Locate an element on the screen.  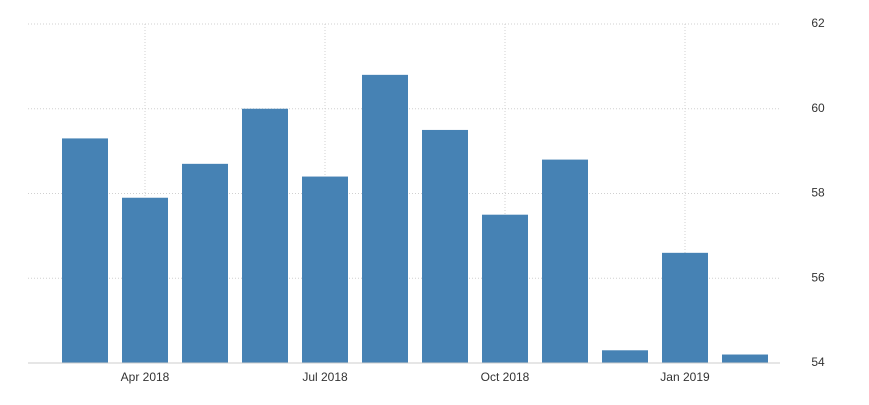
y-tick-label: 56 is located at coordinates (818, 277).